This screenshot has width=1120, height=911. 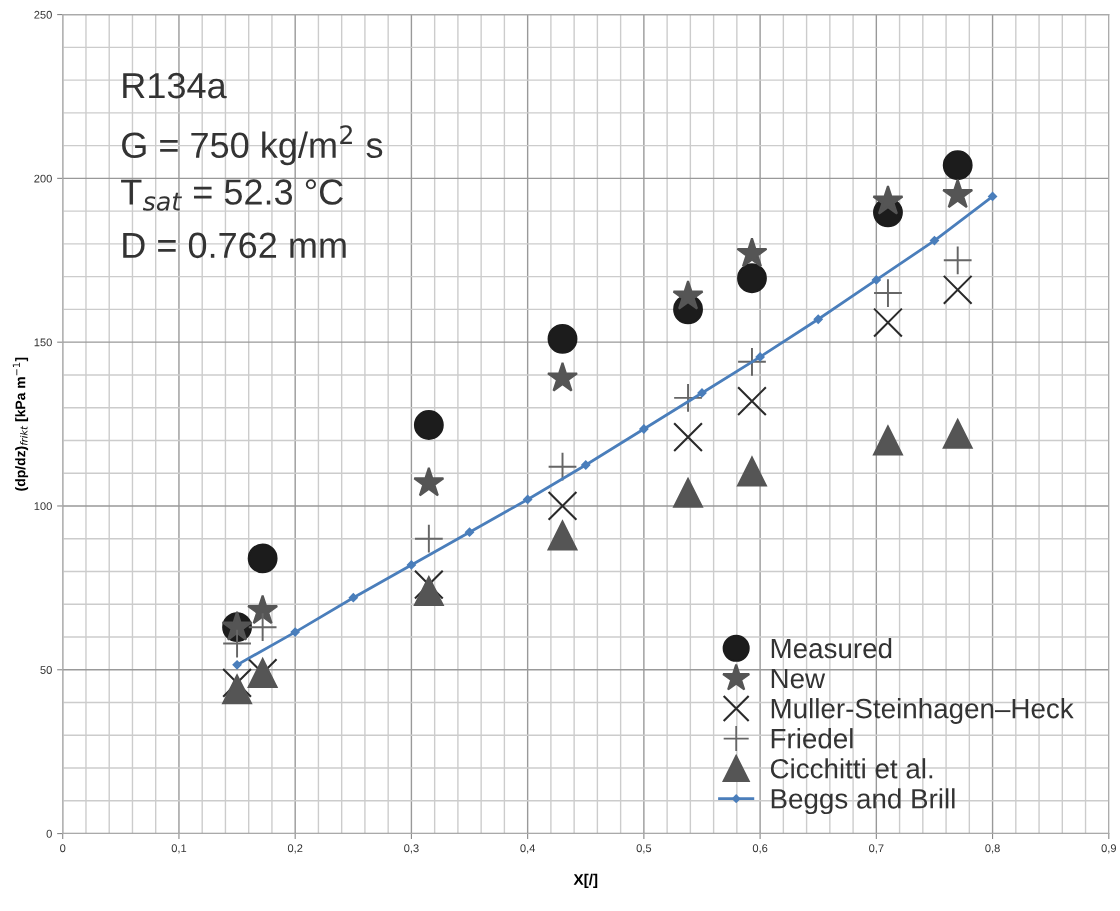 I want to click on x-tick-label: 0, so click(x=63, y=848).